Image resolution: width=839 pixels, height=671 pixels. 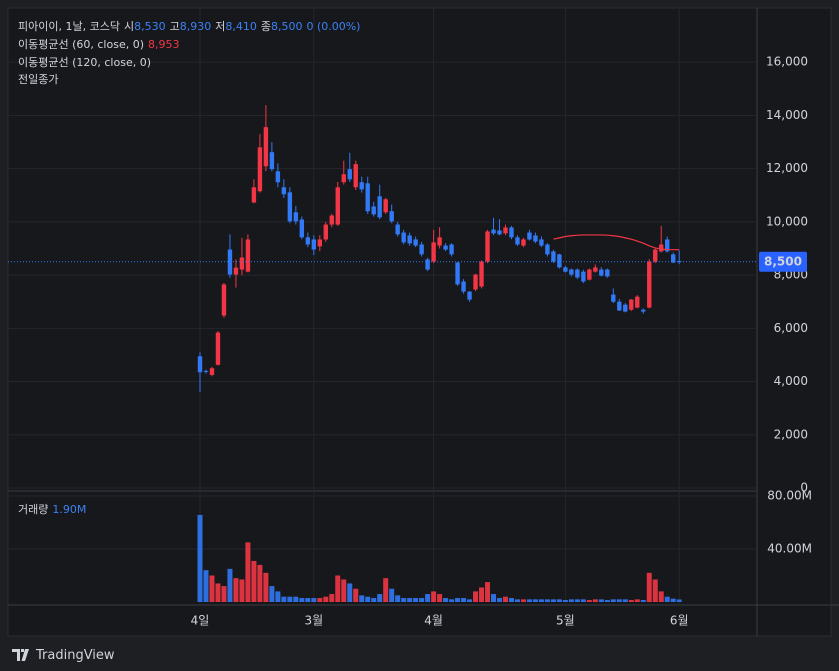 I want to click on brand: TradingView, so click(x=75, y=655).